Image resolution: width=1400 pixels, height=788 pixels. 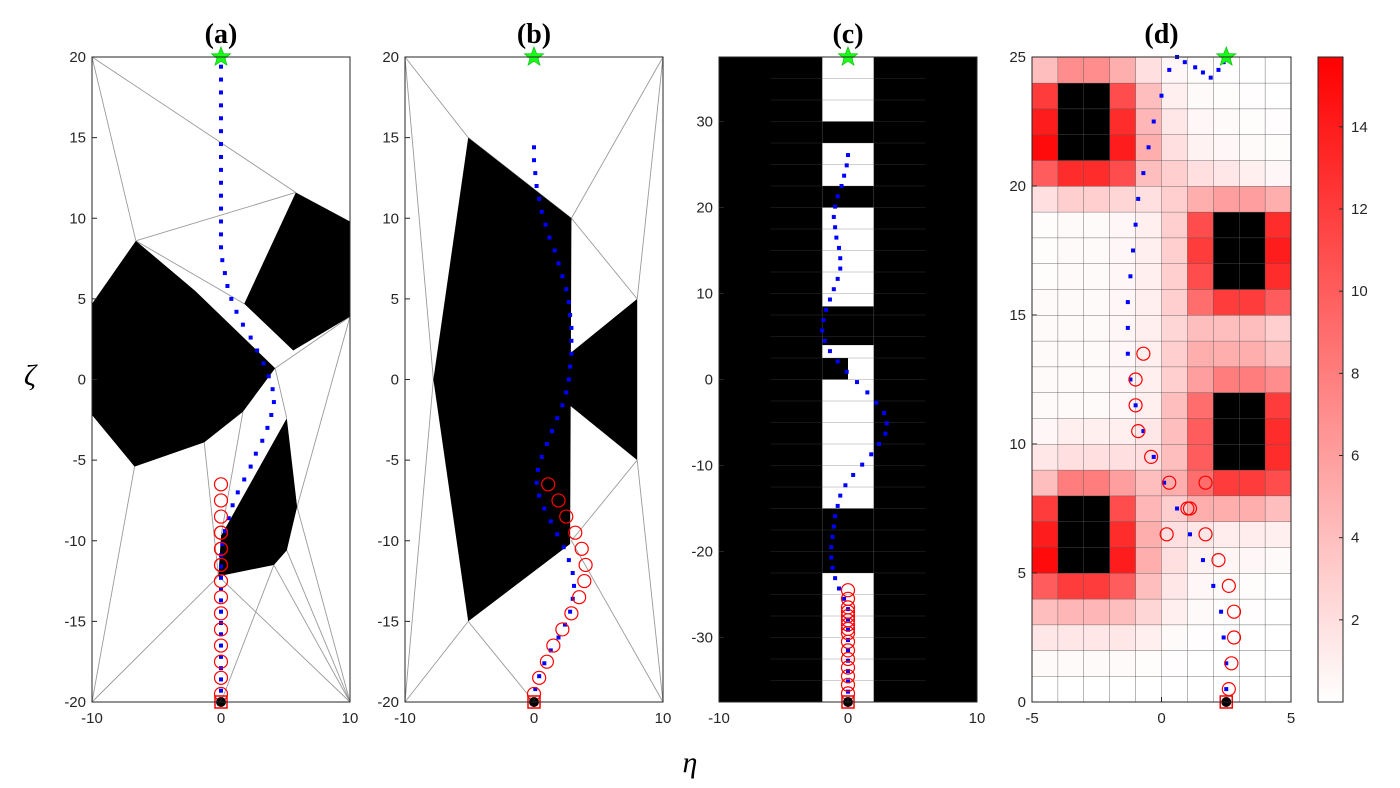 What do you see at coordinates (704, 122) in the screenshot?
I see `y-tick-label: 30` at bounding box center [704, 122].